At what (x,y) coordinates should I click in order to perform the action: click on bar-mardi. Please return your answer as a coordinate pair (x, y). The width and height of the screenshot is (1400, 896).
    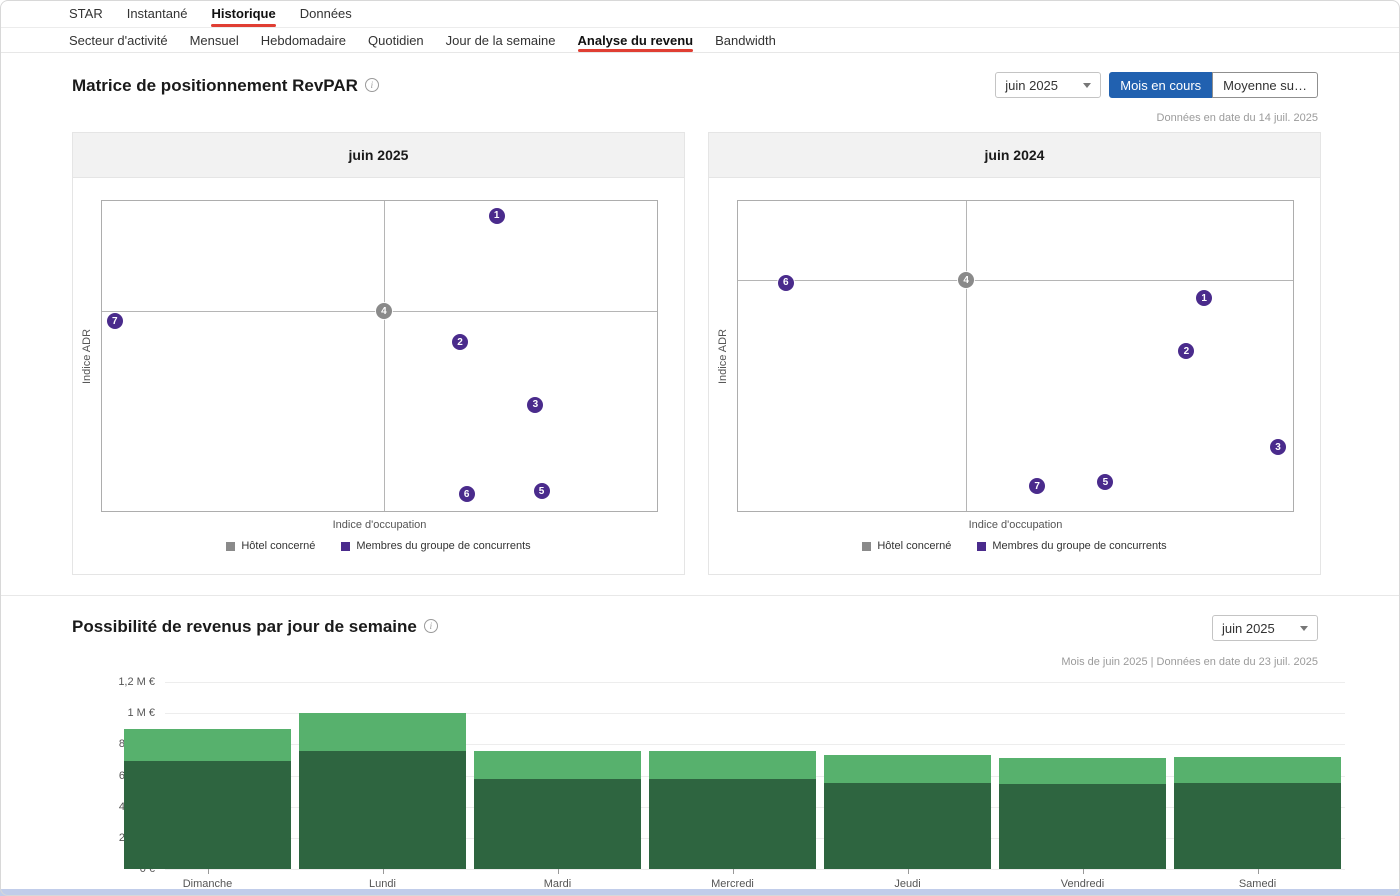
    Looking at the image, I should click on (557, 775).